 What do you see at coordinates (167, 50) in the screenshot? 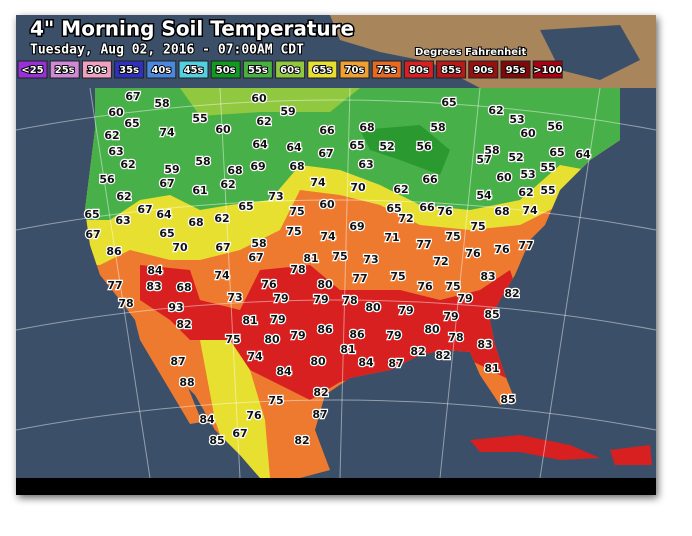
I see `subtitle: Tuesday, Aug 02, 2016 - 07:00AM CDT` at bounding box center [167, 50].